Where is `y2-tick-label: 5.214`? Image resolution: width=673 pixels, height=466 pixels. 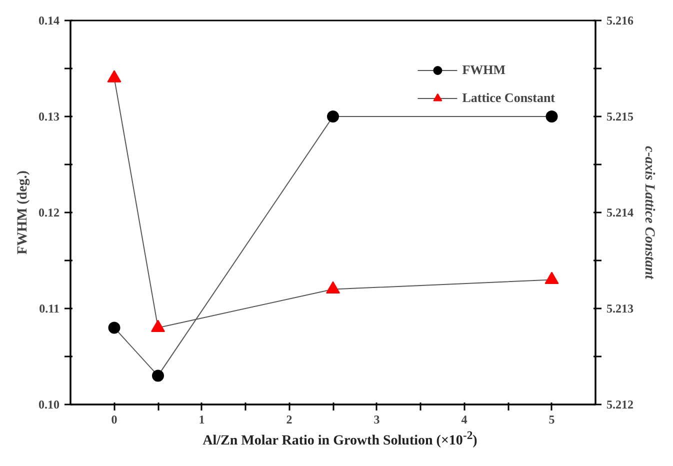
y2-tick-label: 5.214 is located at coordinates (620, 213).